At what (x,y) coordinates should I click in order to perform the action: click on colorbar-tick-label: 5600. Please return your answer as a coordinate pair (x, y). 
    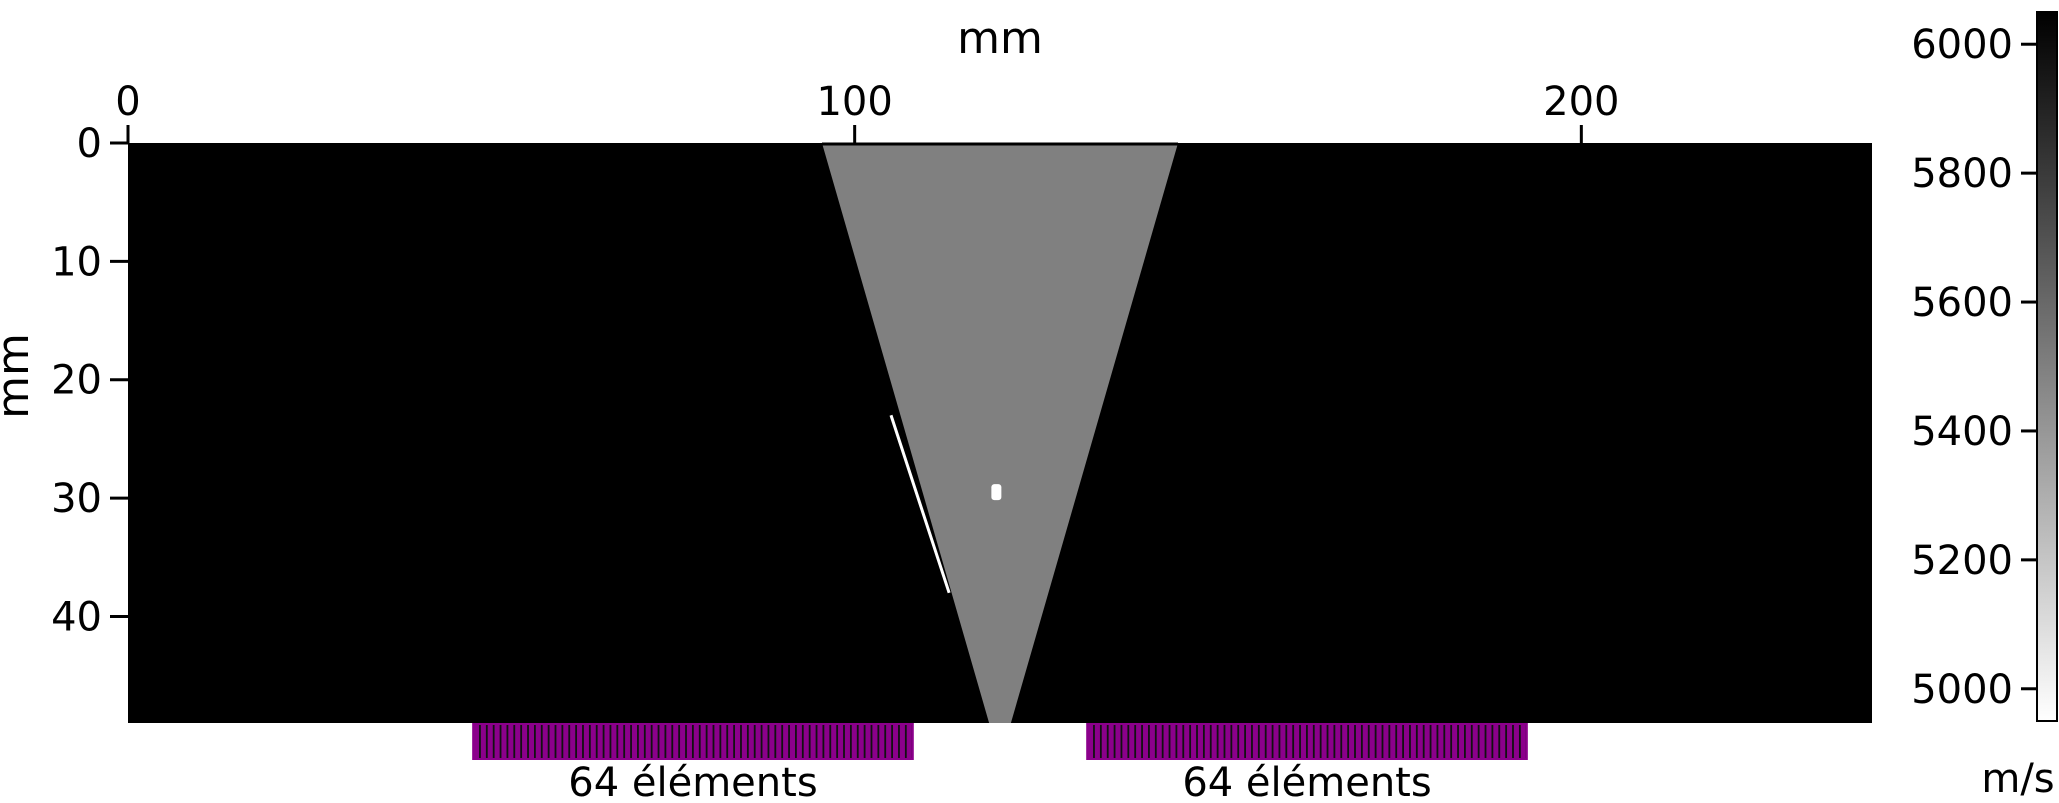
    Looking at the image, I should click on (1962, 303).